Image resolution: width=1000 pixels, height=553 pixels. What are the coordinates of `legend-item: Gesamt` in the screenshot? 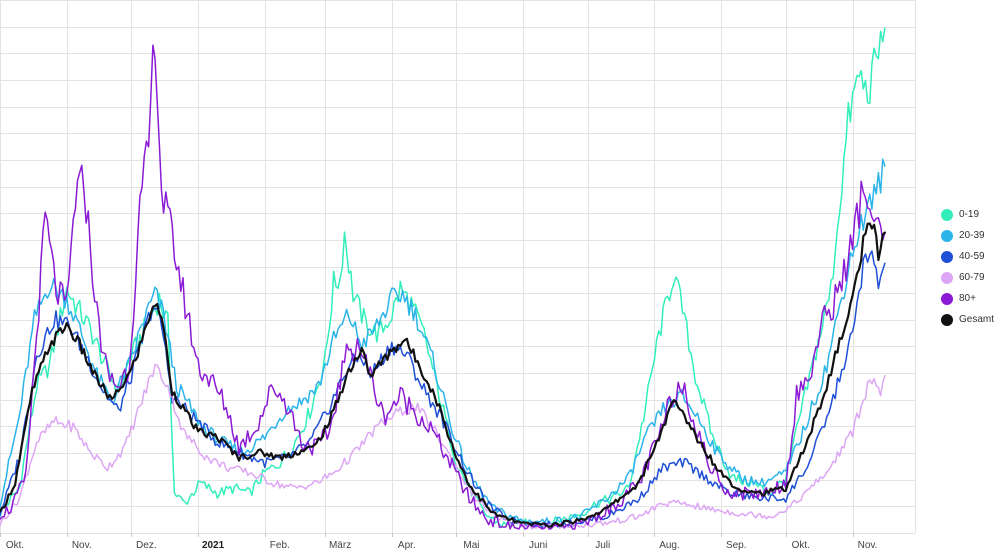 It's located at (970, 319).